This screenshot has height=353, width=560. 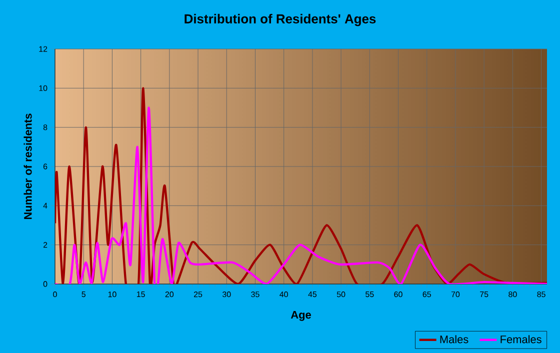 I want to click on legend-label: Males, so click(x=454, y=339).